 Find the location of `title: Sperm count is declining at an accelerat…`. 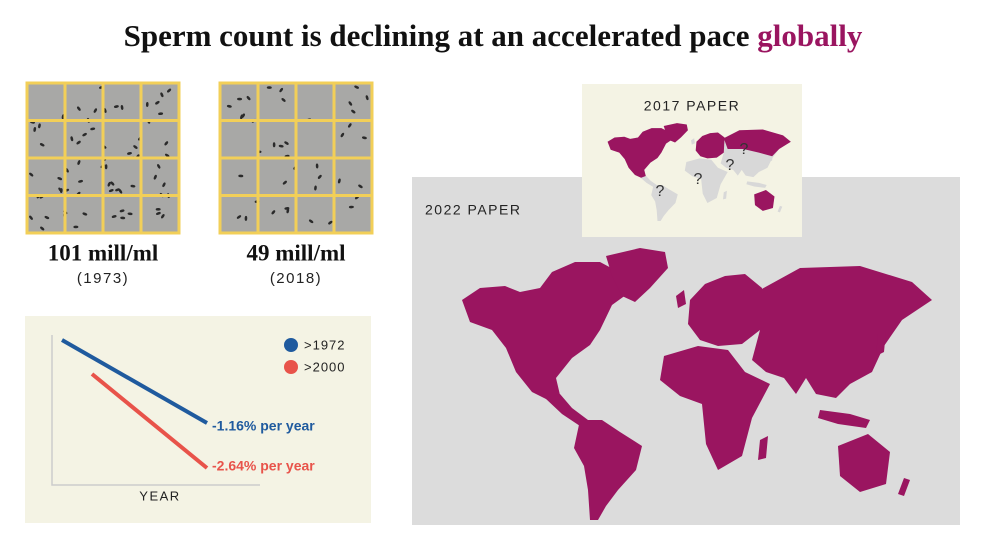

title: Sperm count is declining at an accelerat… is located at coordinates (493, 36).